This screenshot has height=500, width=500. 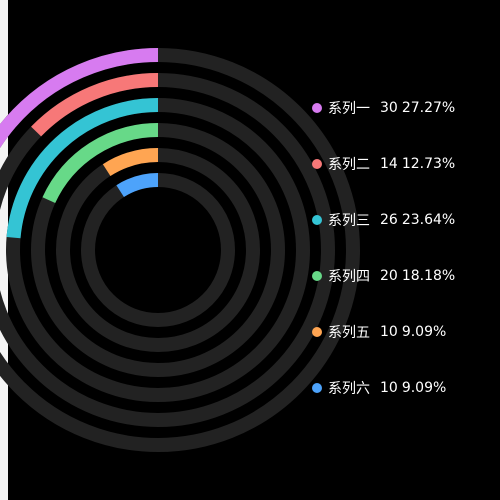 I want to click on legend-item: 系列二 14 12.73%, so click(x=383, y=164).